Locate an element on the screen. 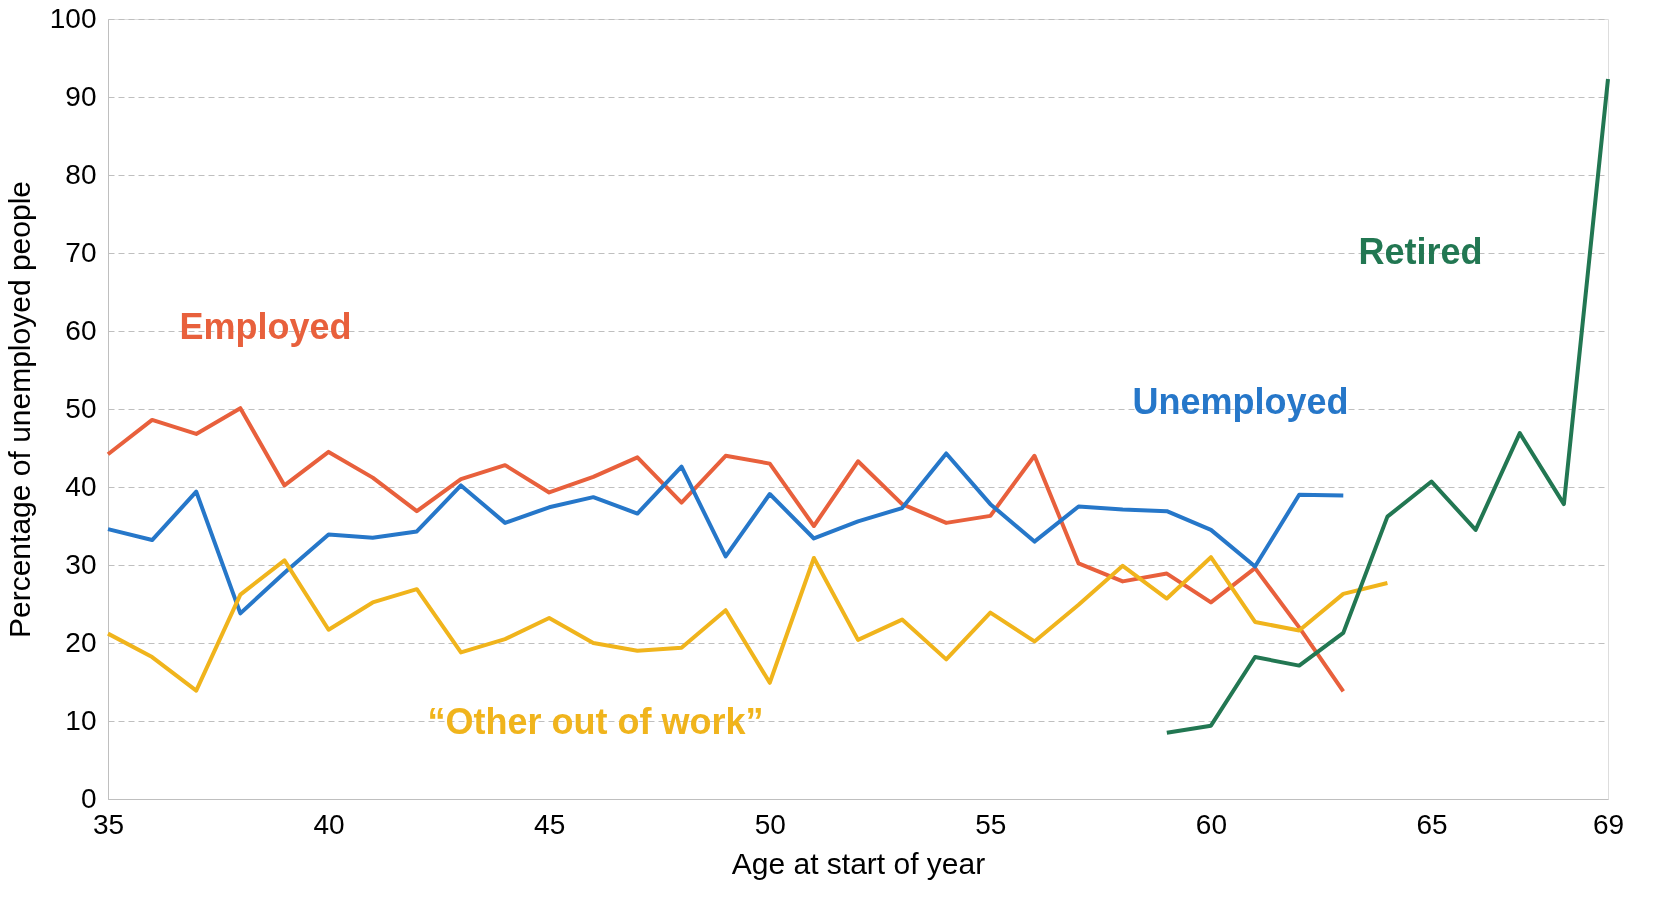 The width and height of the screenshot is (1680, 917). y-tick-label: 30 is located at coordinates (81, 564).